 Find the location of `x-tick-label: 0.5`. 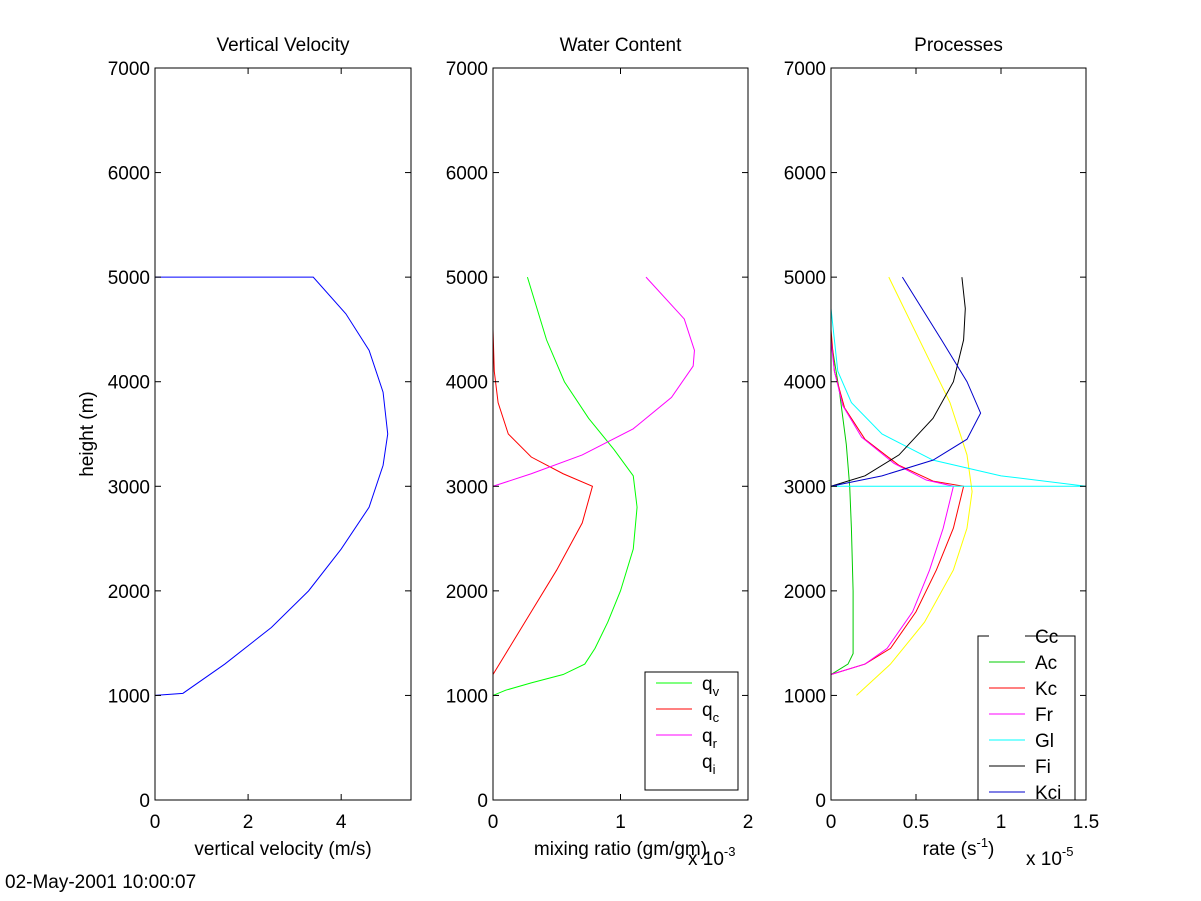

x-tick-label: 0.5 is located at coordinates (916, 822).